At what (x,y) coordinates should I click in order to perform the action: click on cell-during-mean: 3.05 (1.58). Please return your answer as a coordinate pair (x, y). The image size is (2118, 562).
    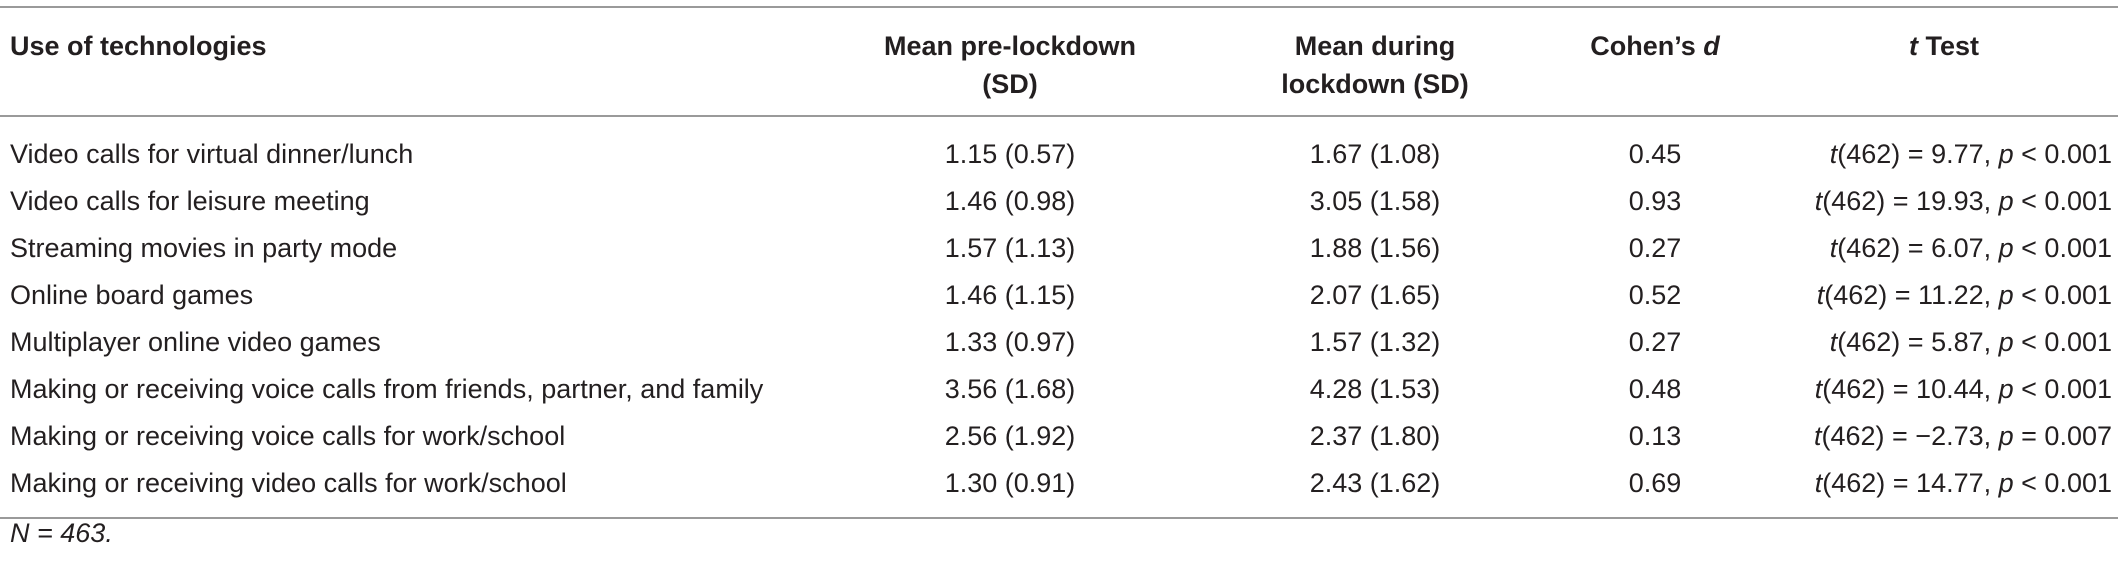
    Looking at the image, I should click on (1375, 201).